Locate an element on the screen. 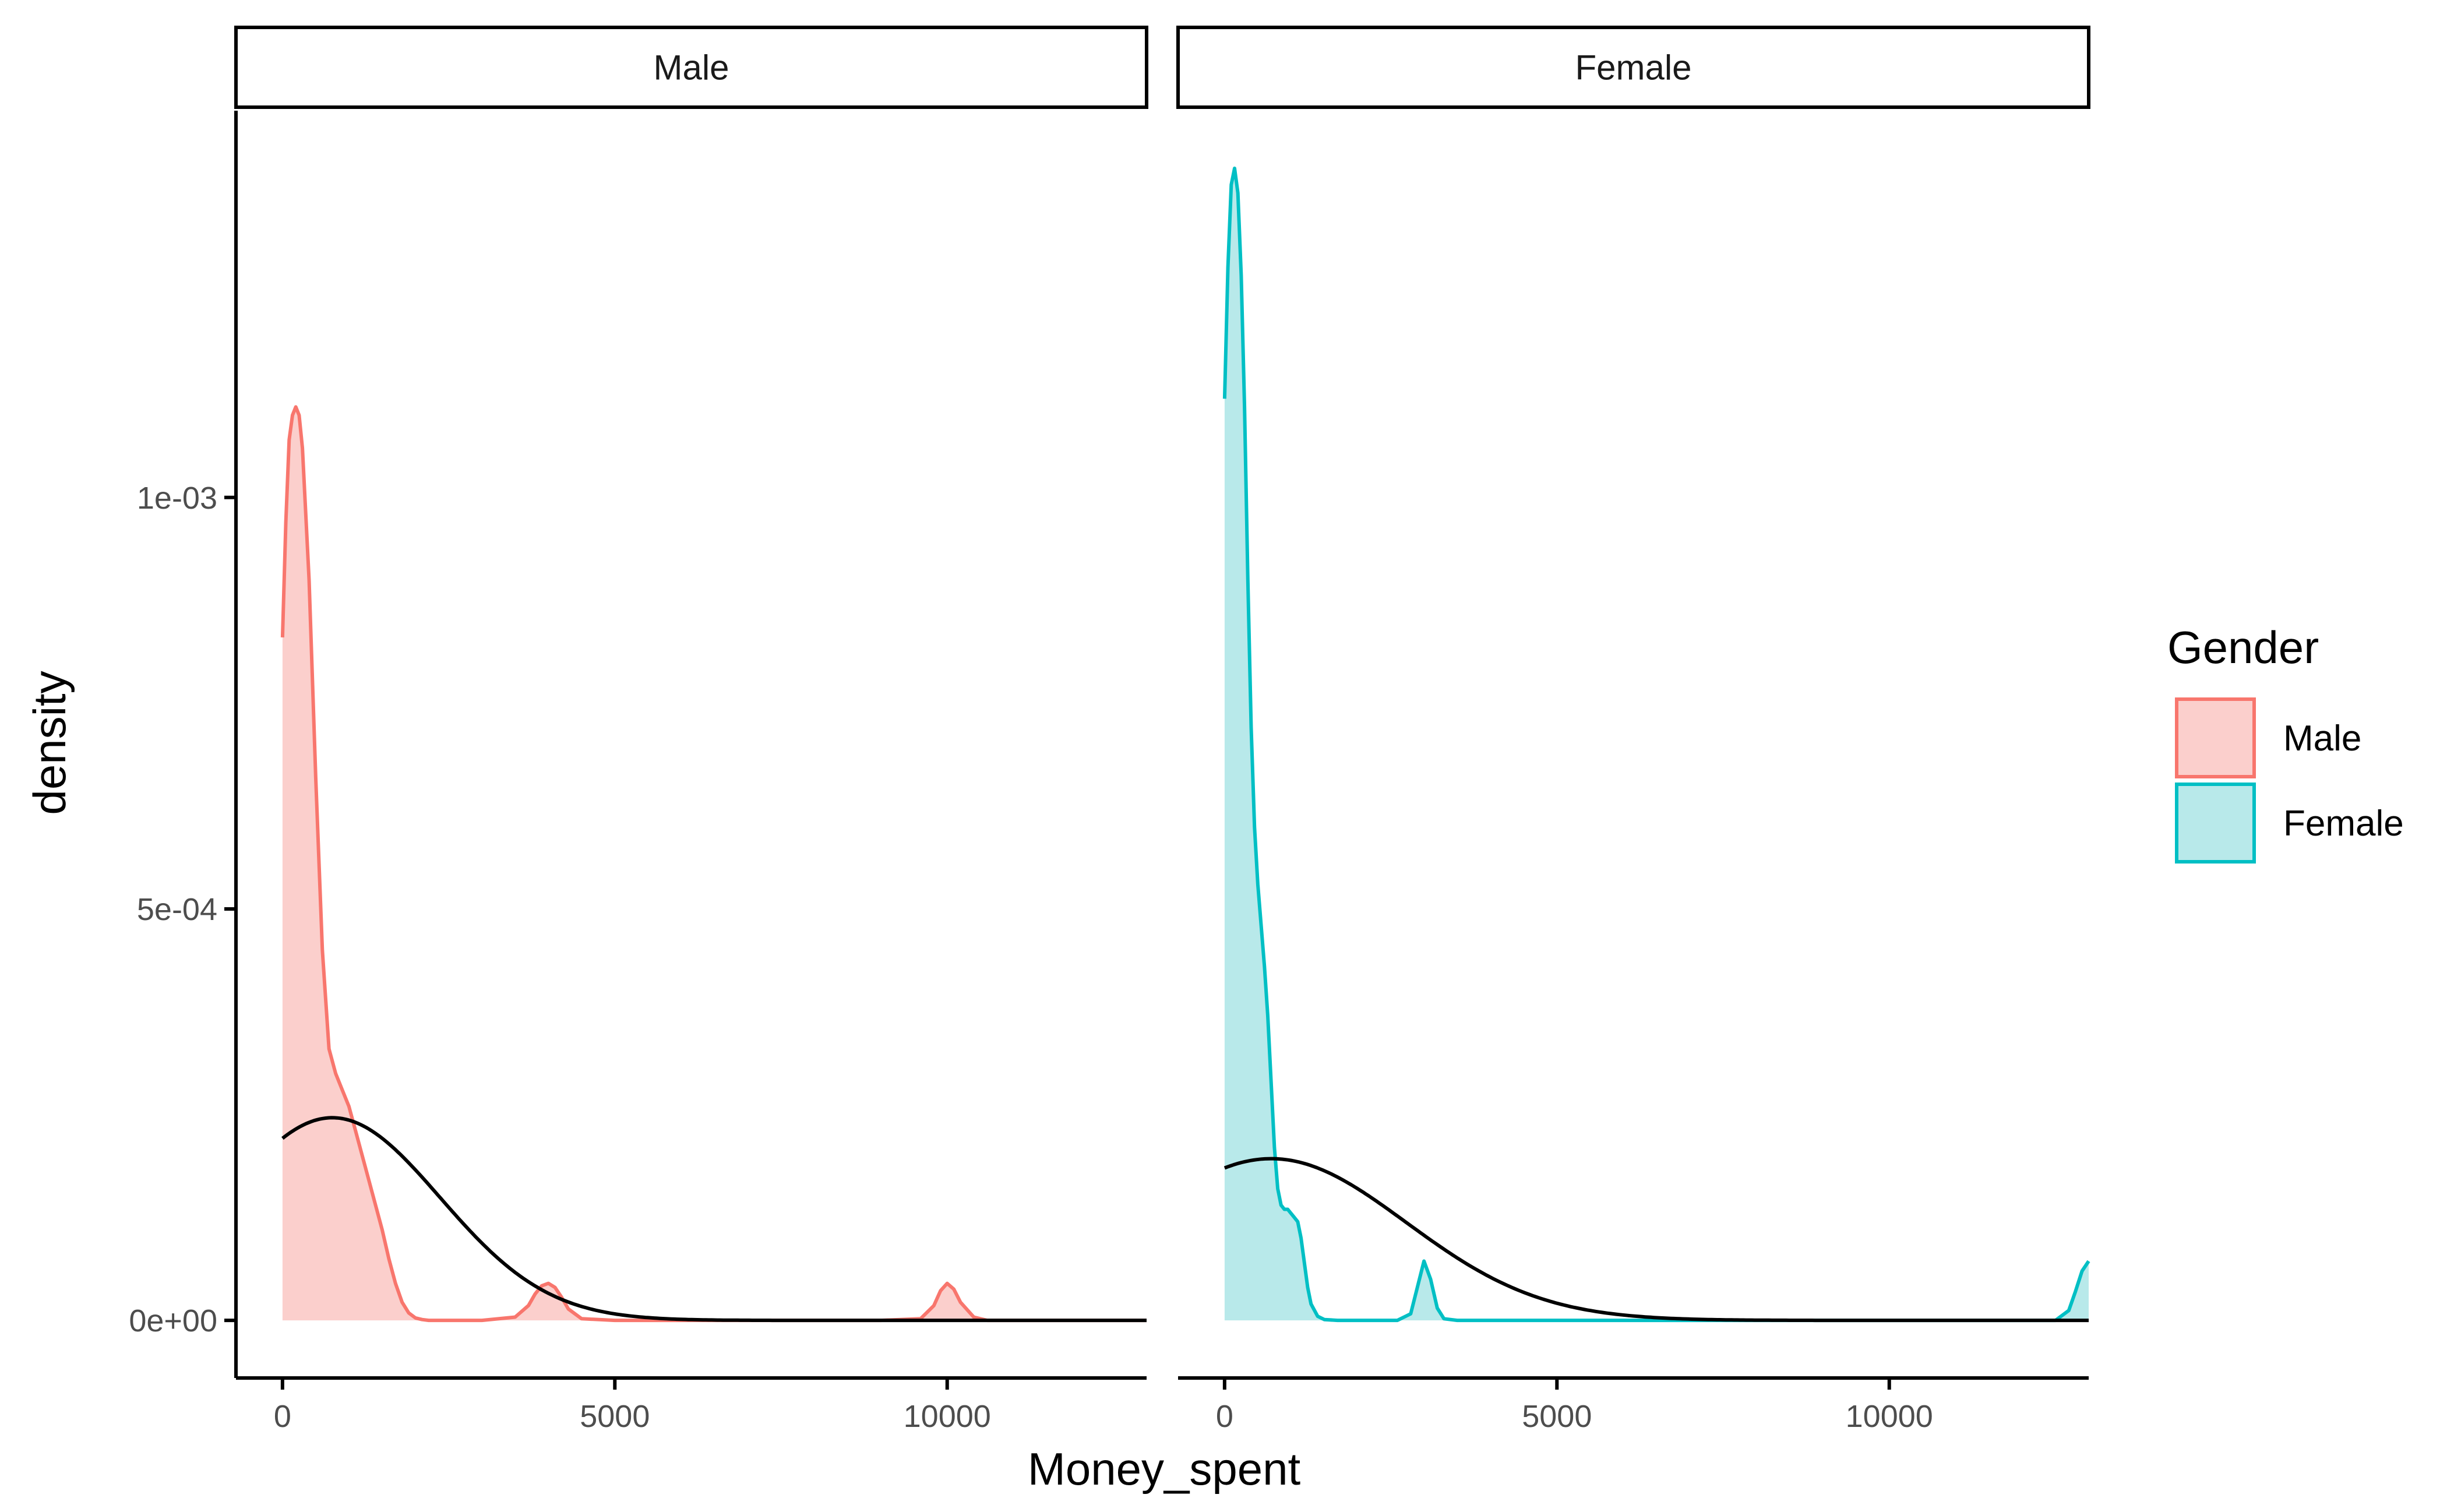  y-tick-label: 0e+00 is located at coordinates (173, 1320).